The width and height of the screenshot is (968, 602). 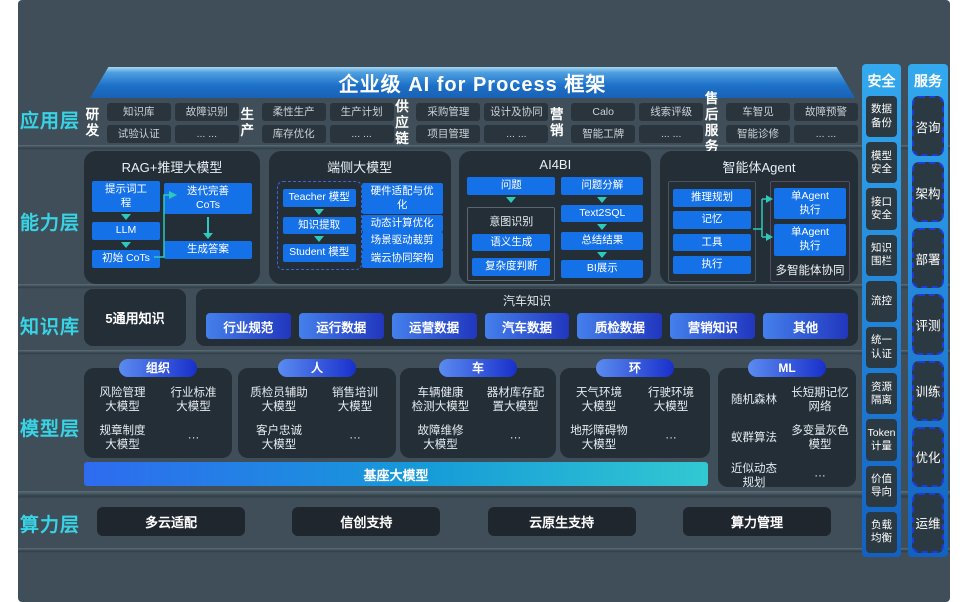 I want to click on layer-label-compute: 算力层, so click(x=50, y=525).